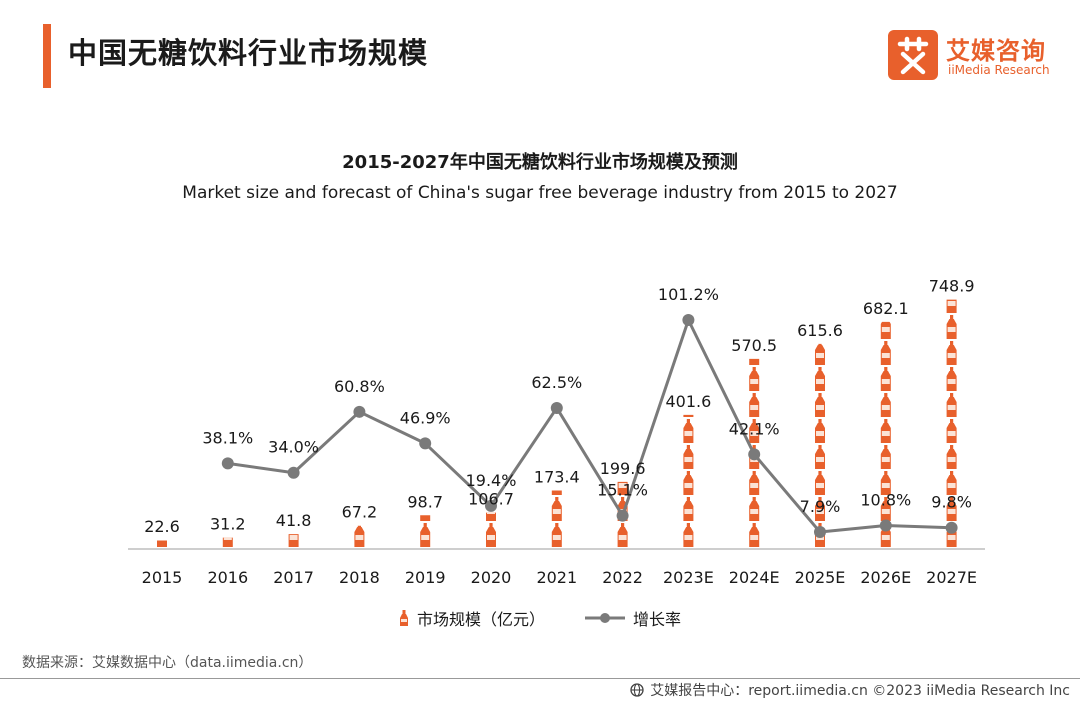  Describe the element at coordinates (403, 618) in the screenshot. I see `bottle-icon` at that location.